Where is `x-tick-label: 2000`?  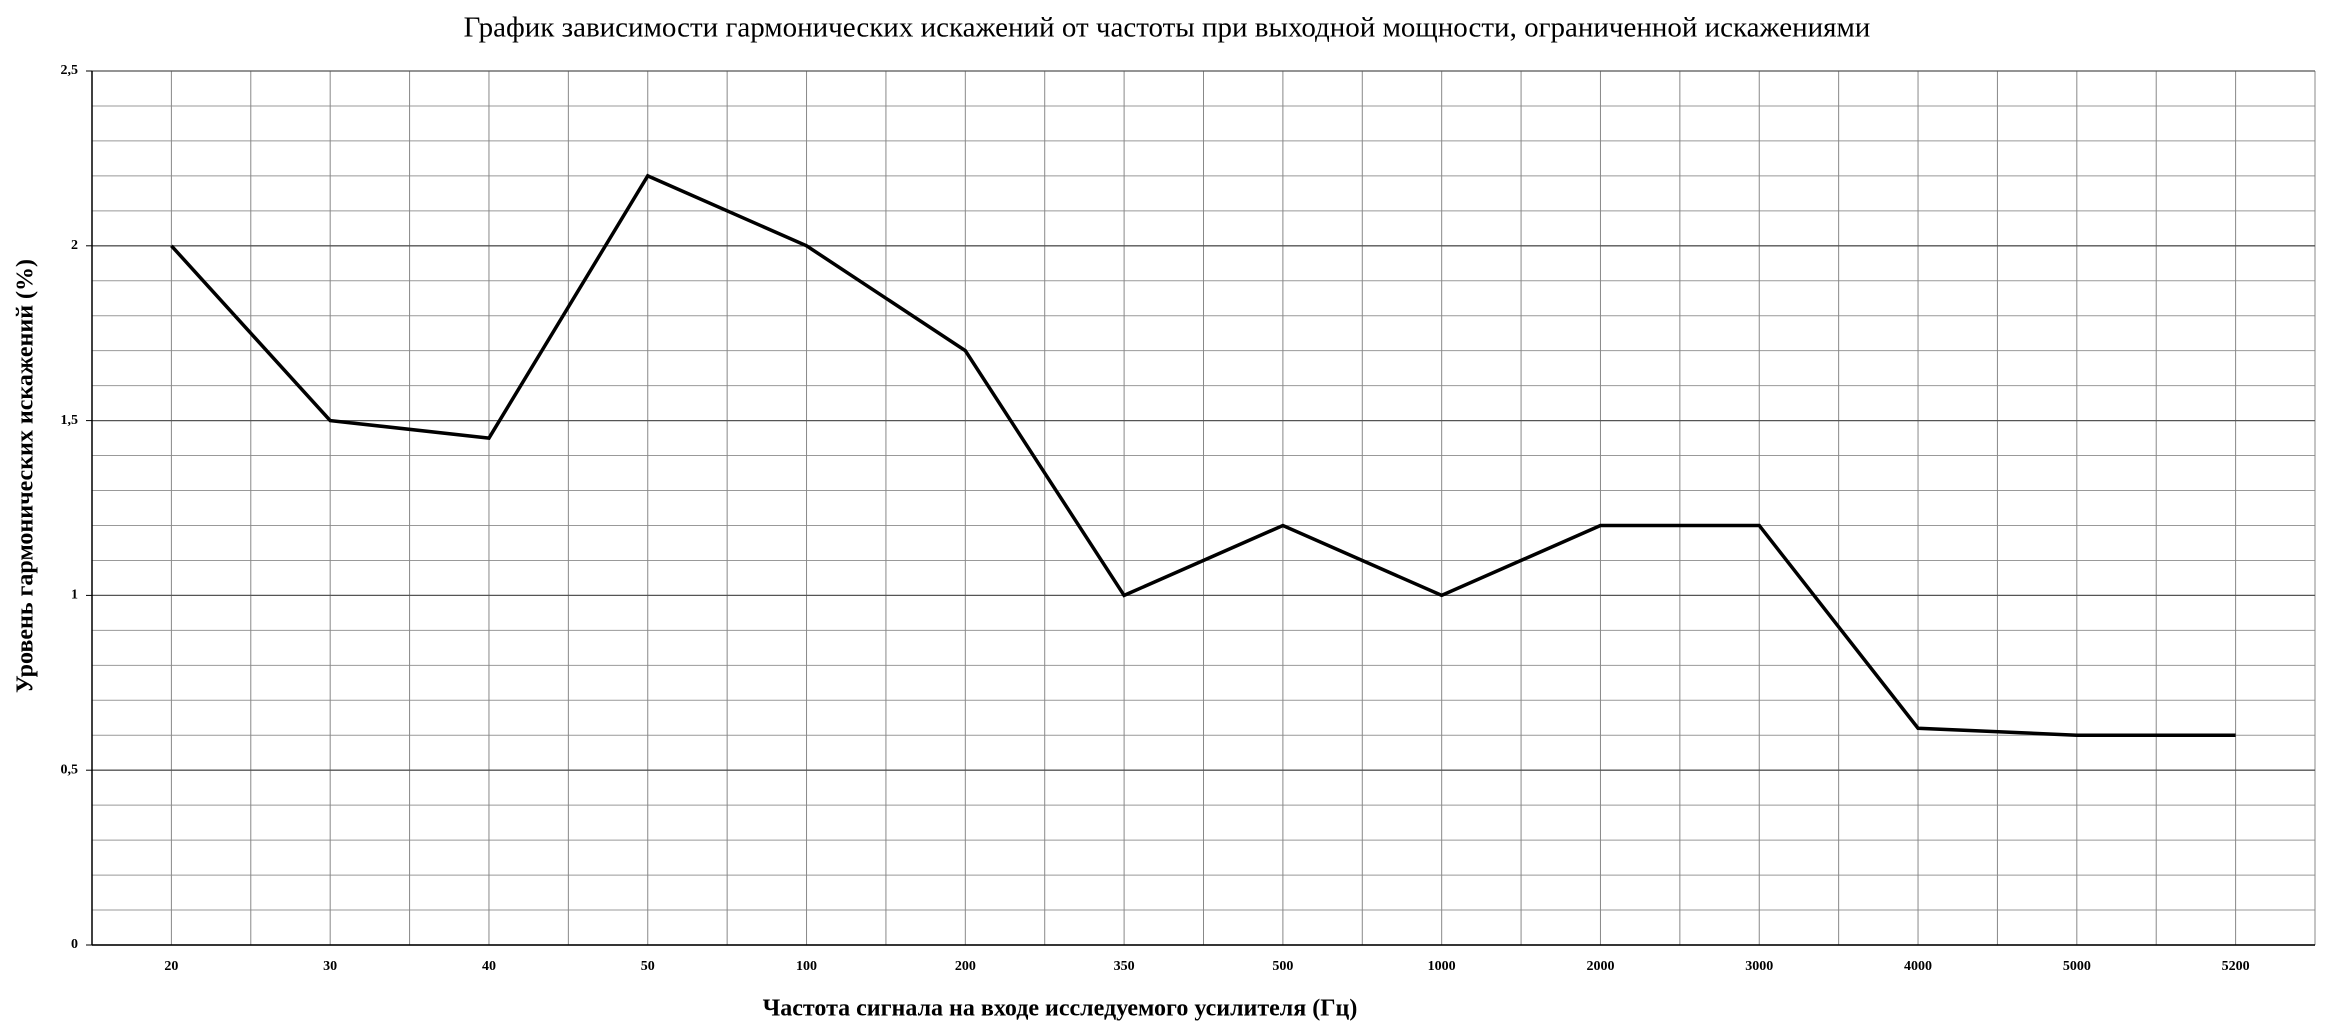
x-tick-label: 2000 is located at coordinates (1600, 966).